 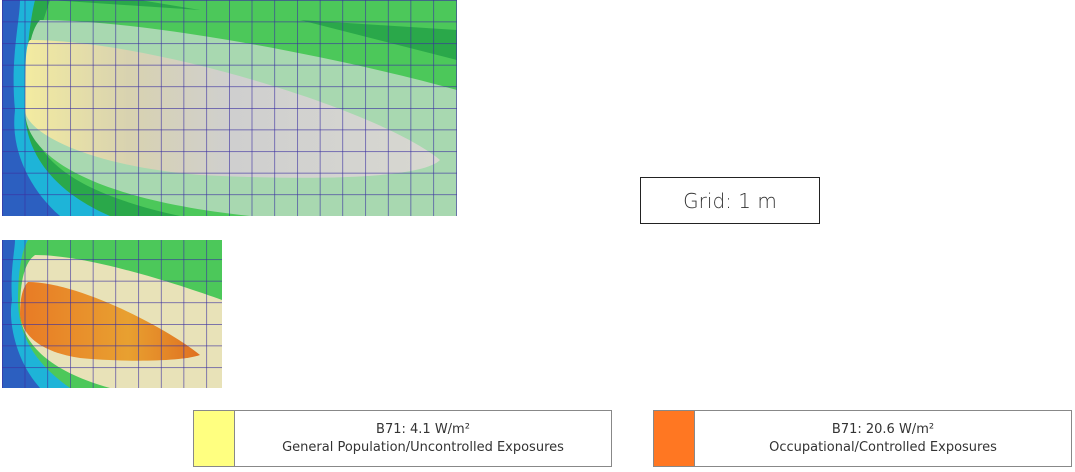 I want to click on legend-title: B71: 4.1 W/m², so click(x=423, y=429).